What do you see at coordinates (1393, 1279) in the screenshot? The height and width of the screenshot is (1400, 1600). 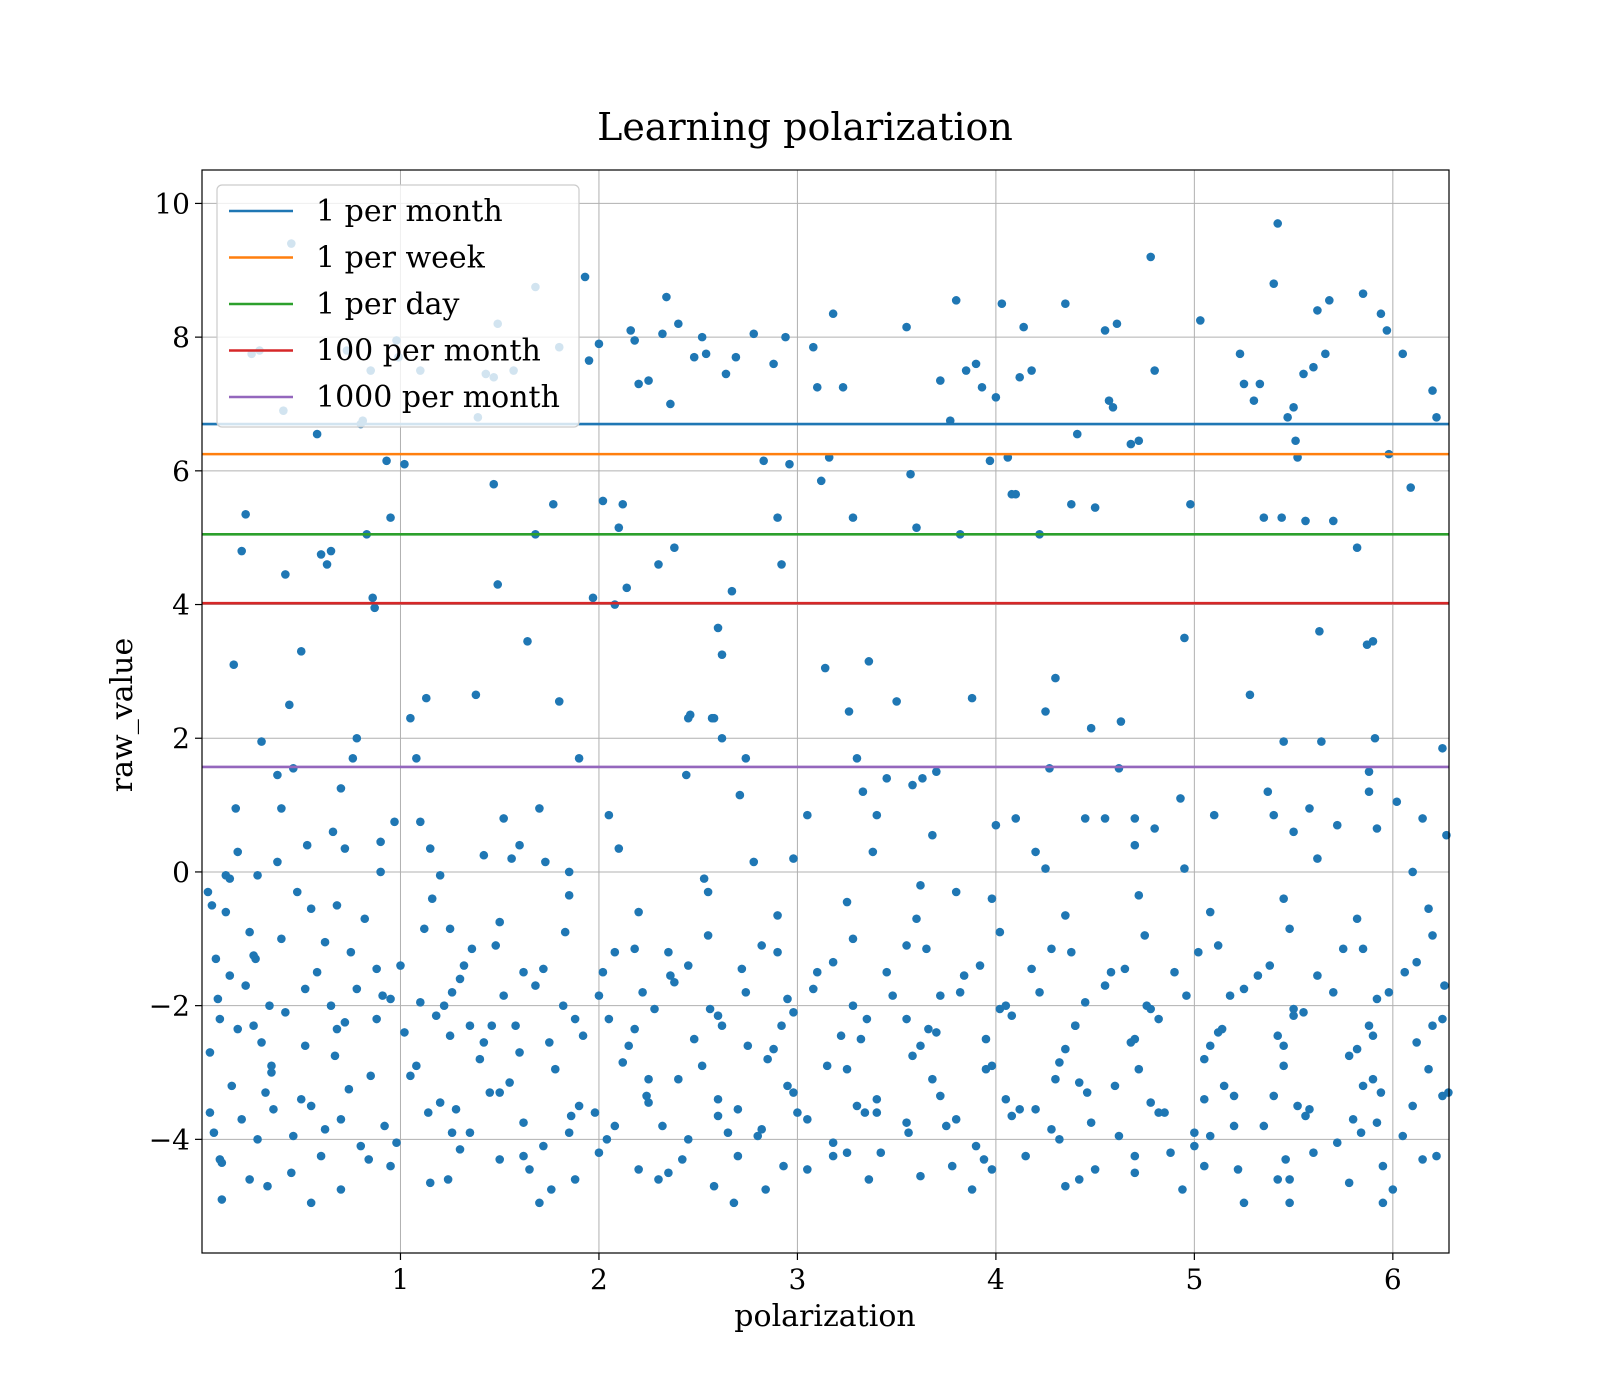 I see `x-tick-label: 6` at bounding box center [1393, 1279].